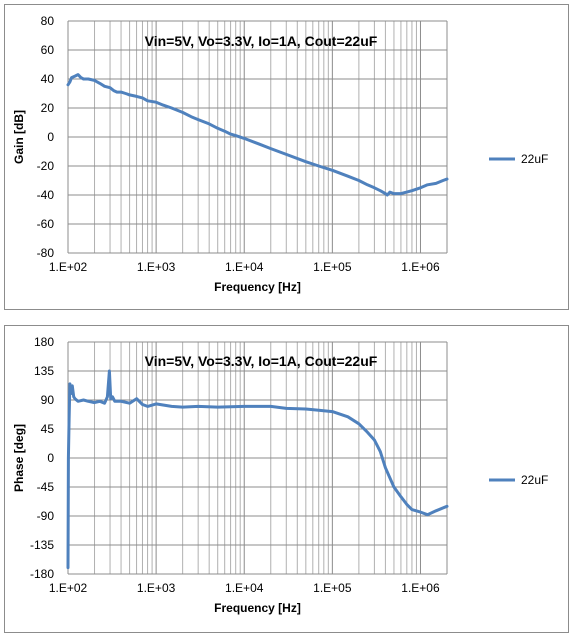 The width and height of the screenshot is (575, 638). I want to click on y-tick-label: 180, so click(44, 342).